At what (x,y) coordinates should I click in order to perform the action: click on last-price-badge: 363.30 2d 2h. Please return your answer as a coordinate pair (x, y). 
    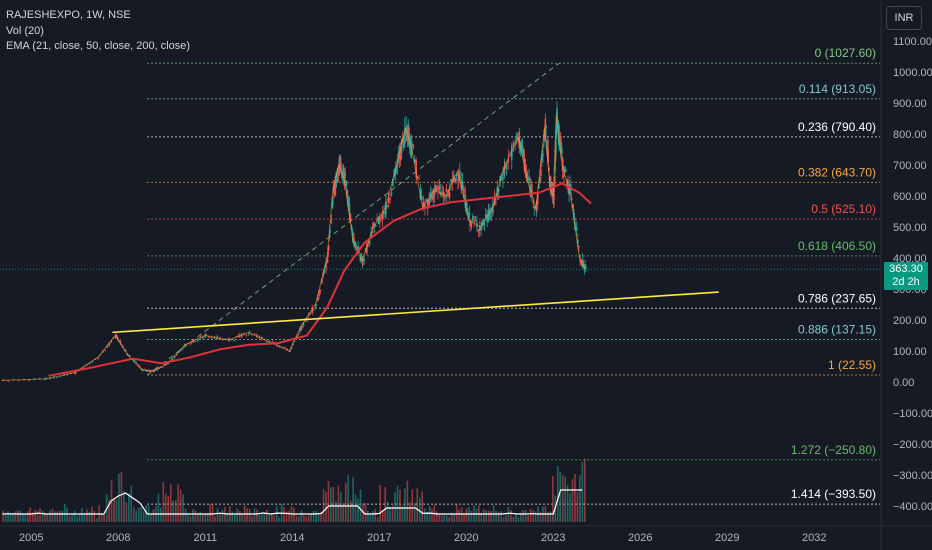
    Looking at the image, I should click on (906, 276).